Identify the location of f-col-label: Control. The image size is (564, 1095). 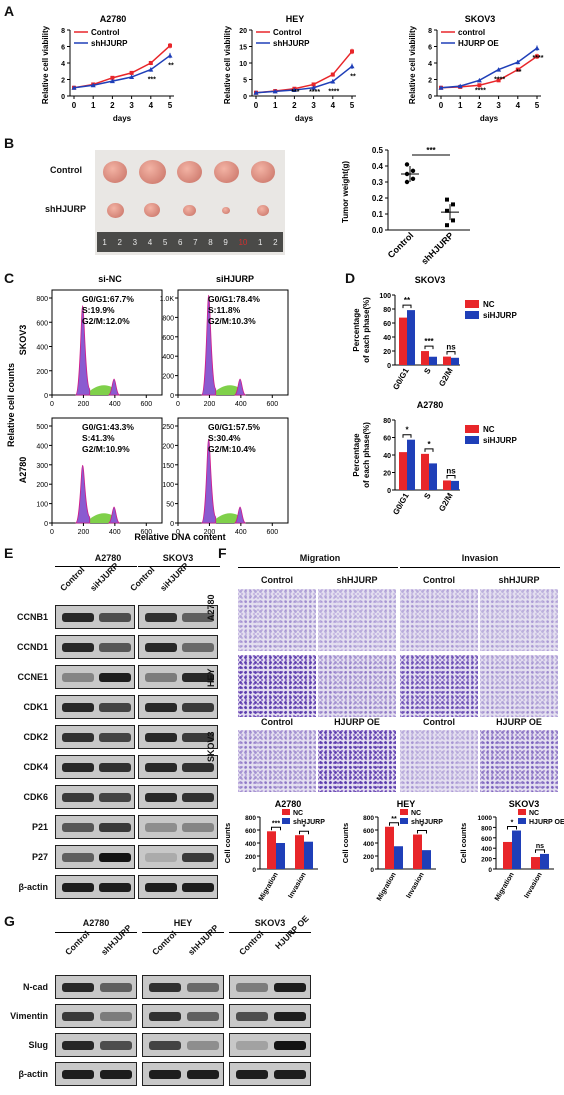
(277, 580).